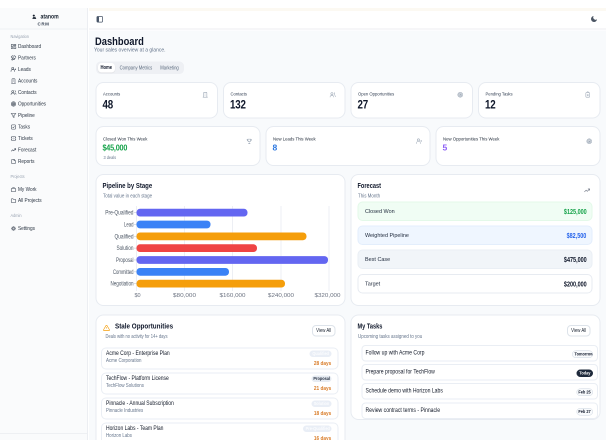  Describe the element at coordinates (119, 214) in the screenshot. I see `svg-text: Pre-Qualified` at that location.